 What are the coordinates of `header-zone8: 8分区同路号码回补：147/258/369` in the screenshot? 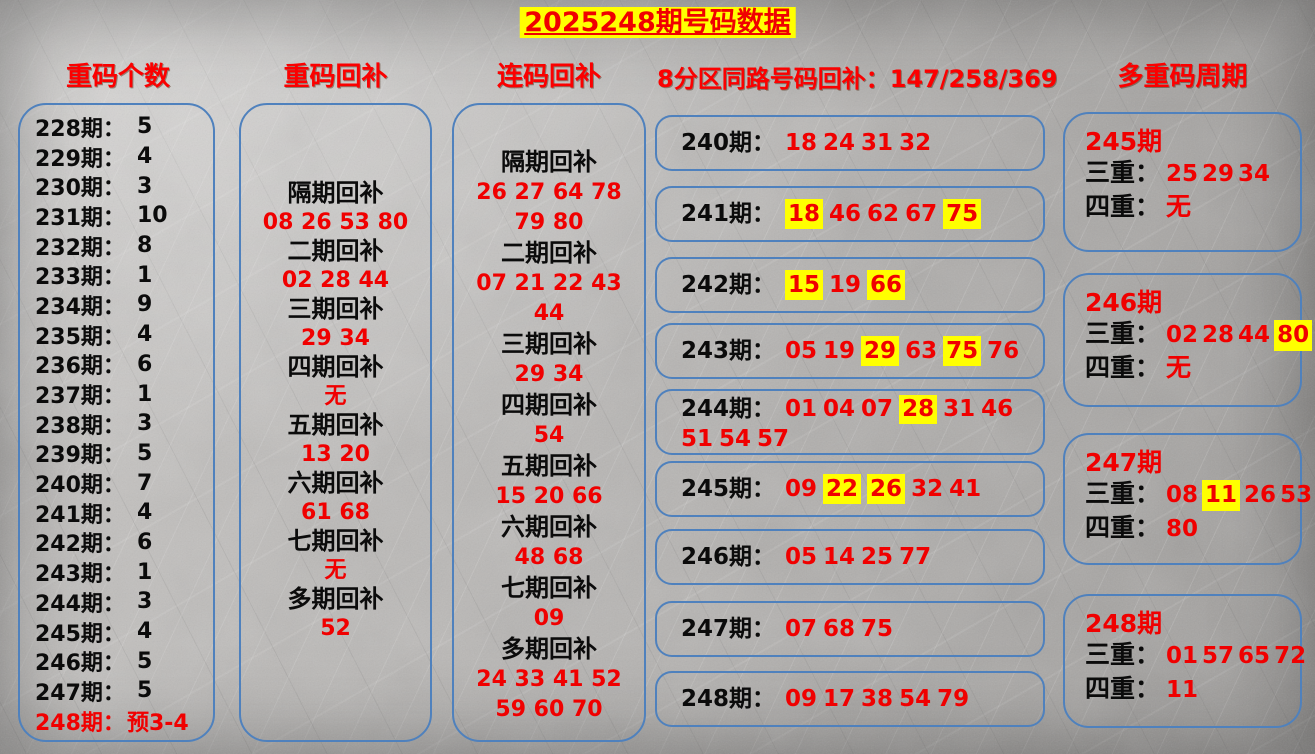 It's located at (857, 79).